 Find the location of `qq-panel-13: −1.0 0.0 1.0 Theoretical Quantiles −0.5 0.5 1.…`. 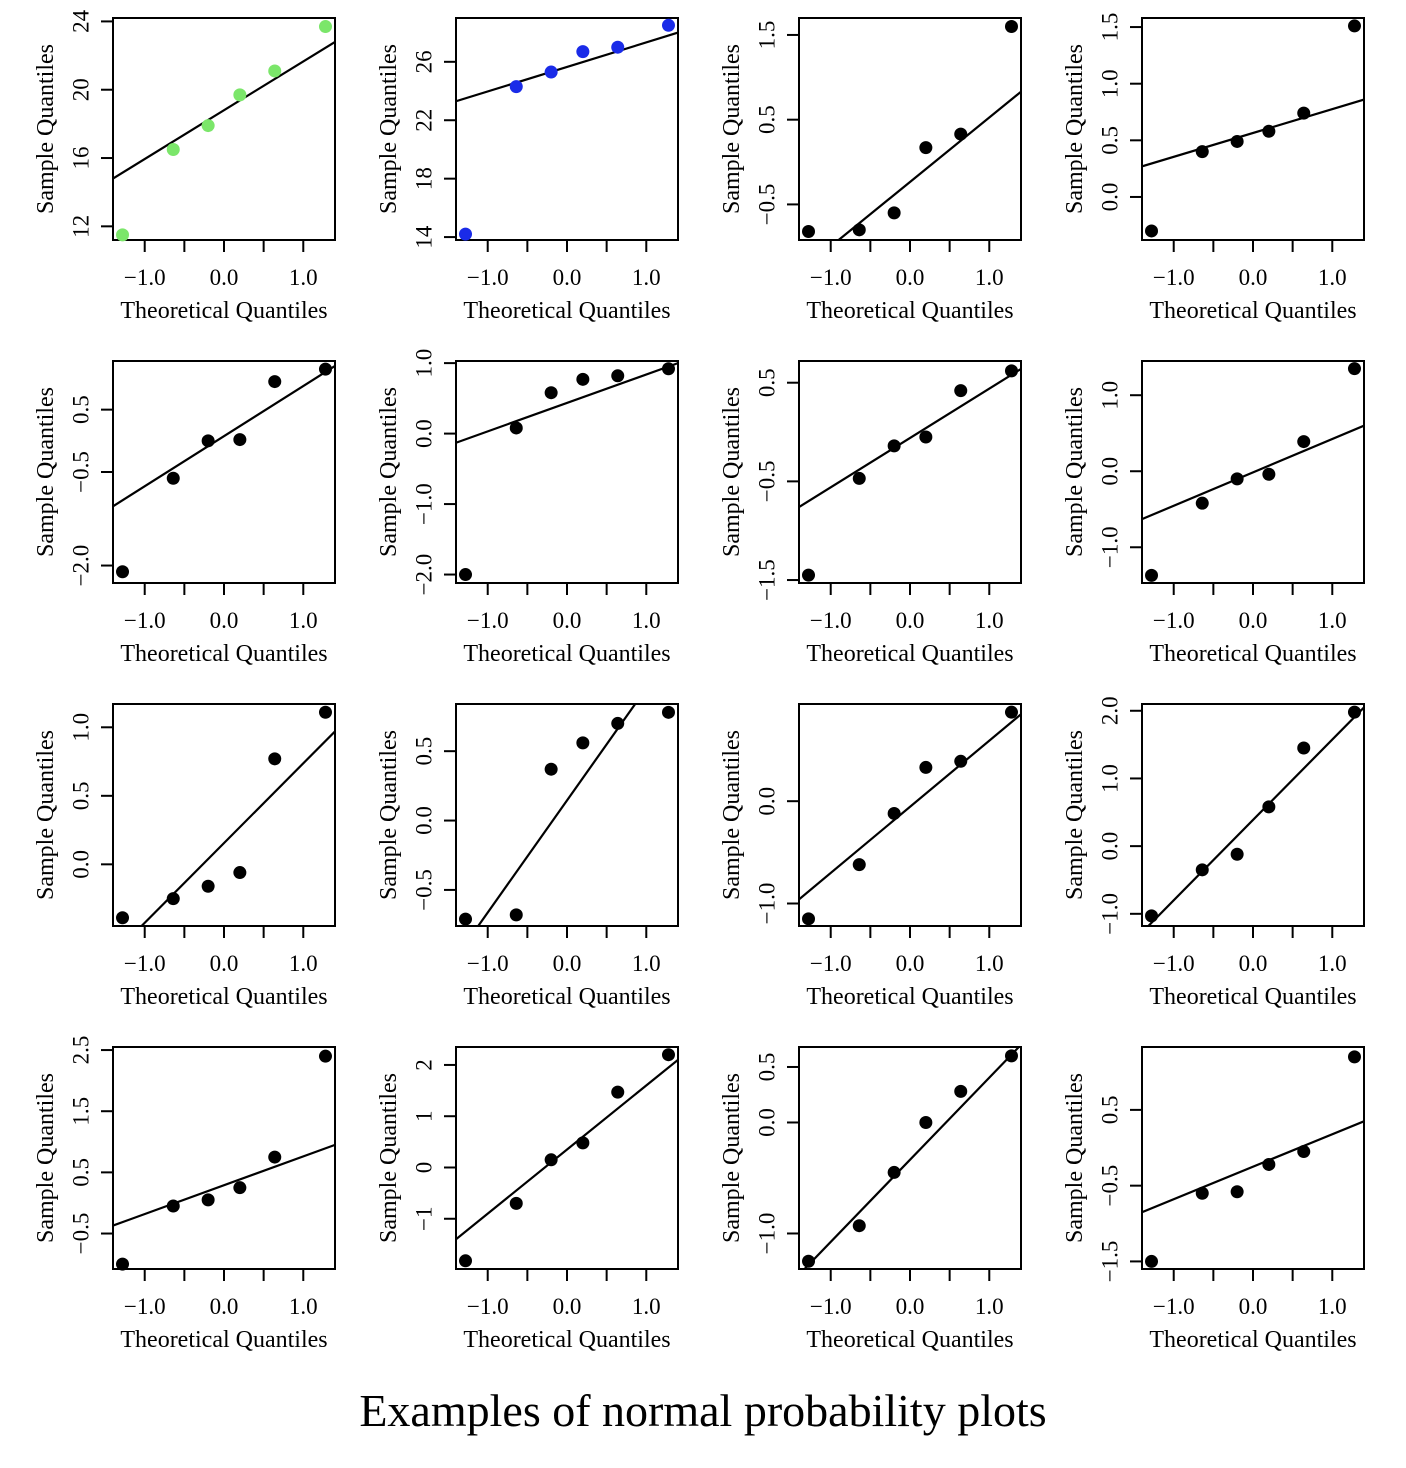

qq-panel-13: −1.0 0.0 1.0 Theoretical Quantiles −0.5 0.5 1.… is located at coordinates (184, 1194).